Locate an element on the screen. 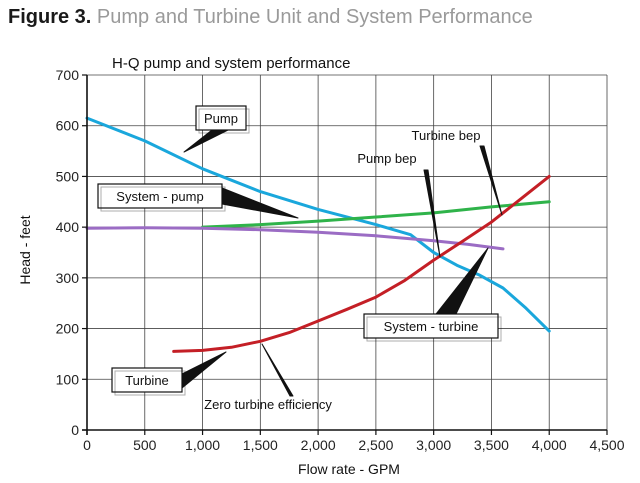  annotation-callout: Turbine bep is located at coordinates (457, 172).